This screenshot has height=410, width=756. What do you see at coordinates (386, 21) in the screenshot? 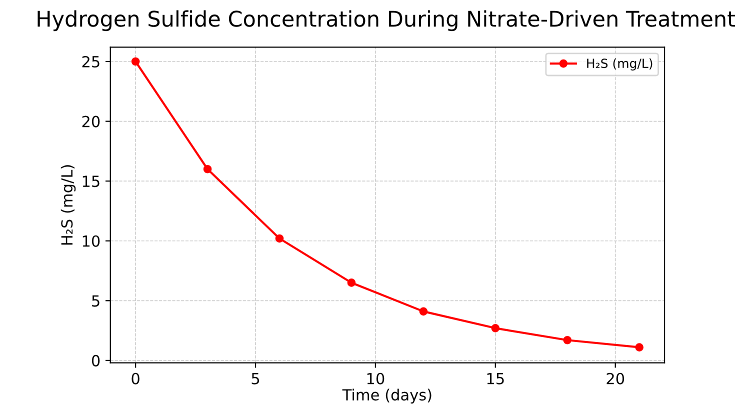
I see `chart-title: Hydrogen Sulfide Concentration During Nitrate-Driven Treatment` at bounding box center [386, 21].